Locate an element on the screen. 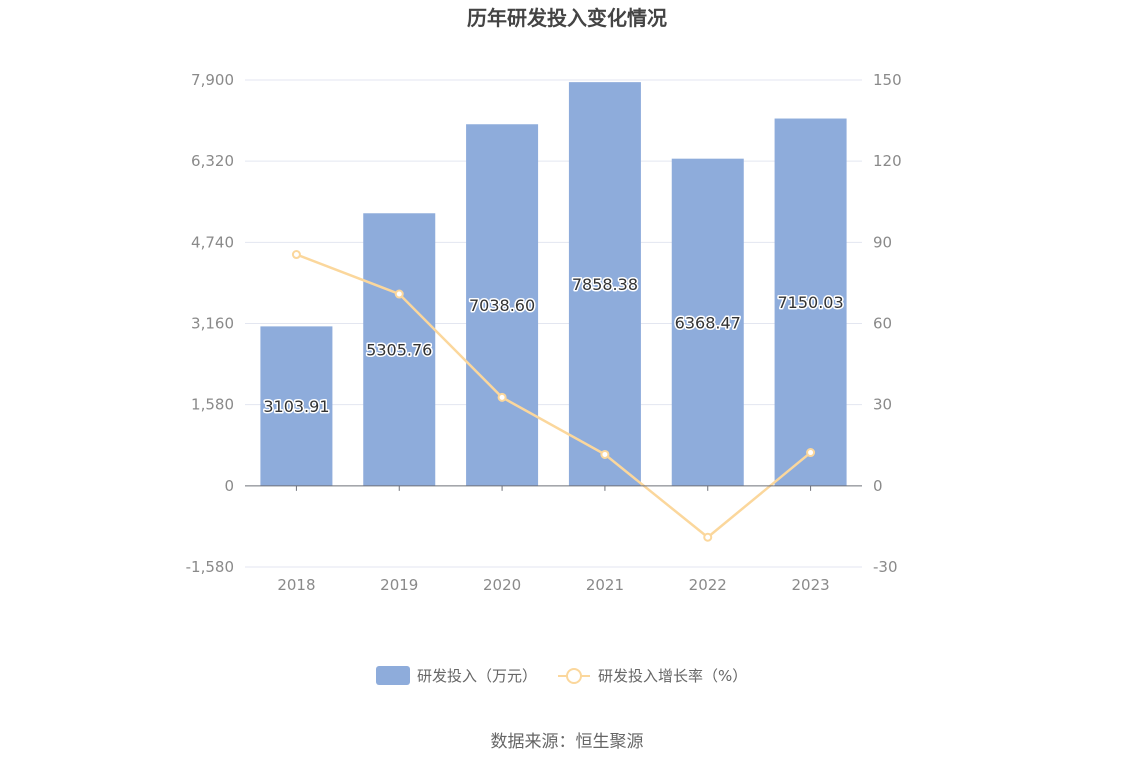 The image size is (1134, 766). x-tick-label: 2023 is located at coordinates (810, 585).